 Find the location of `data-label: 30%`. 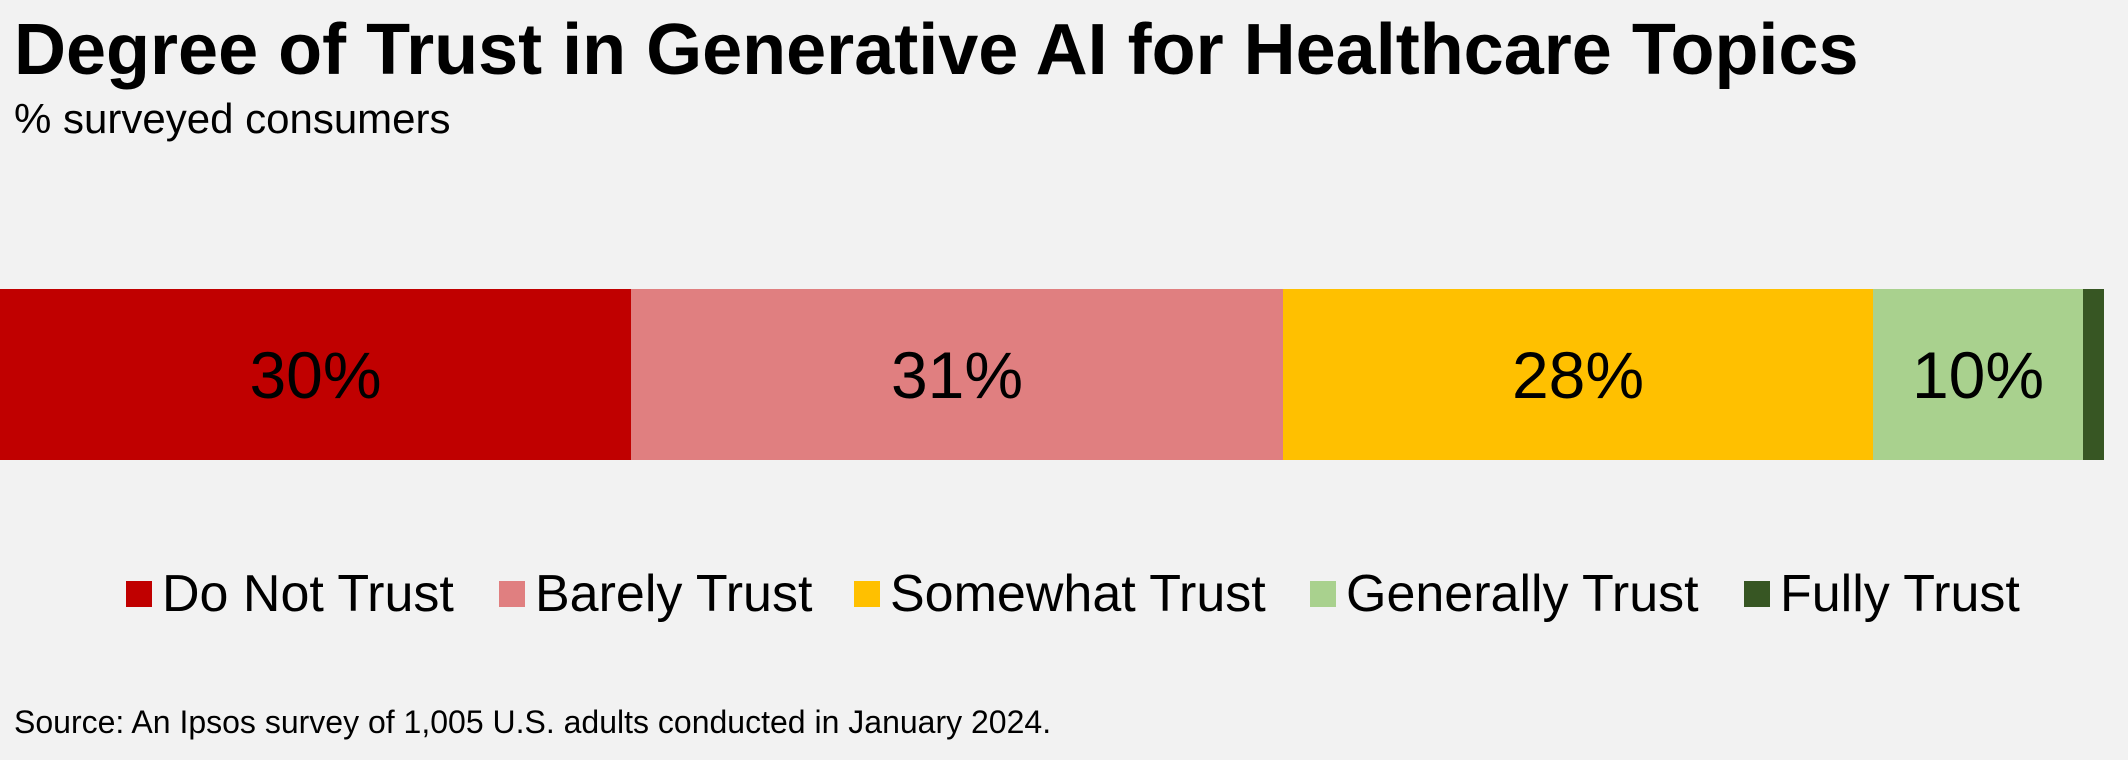

data-label: 30% is located at coordinates (315, 374).